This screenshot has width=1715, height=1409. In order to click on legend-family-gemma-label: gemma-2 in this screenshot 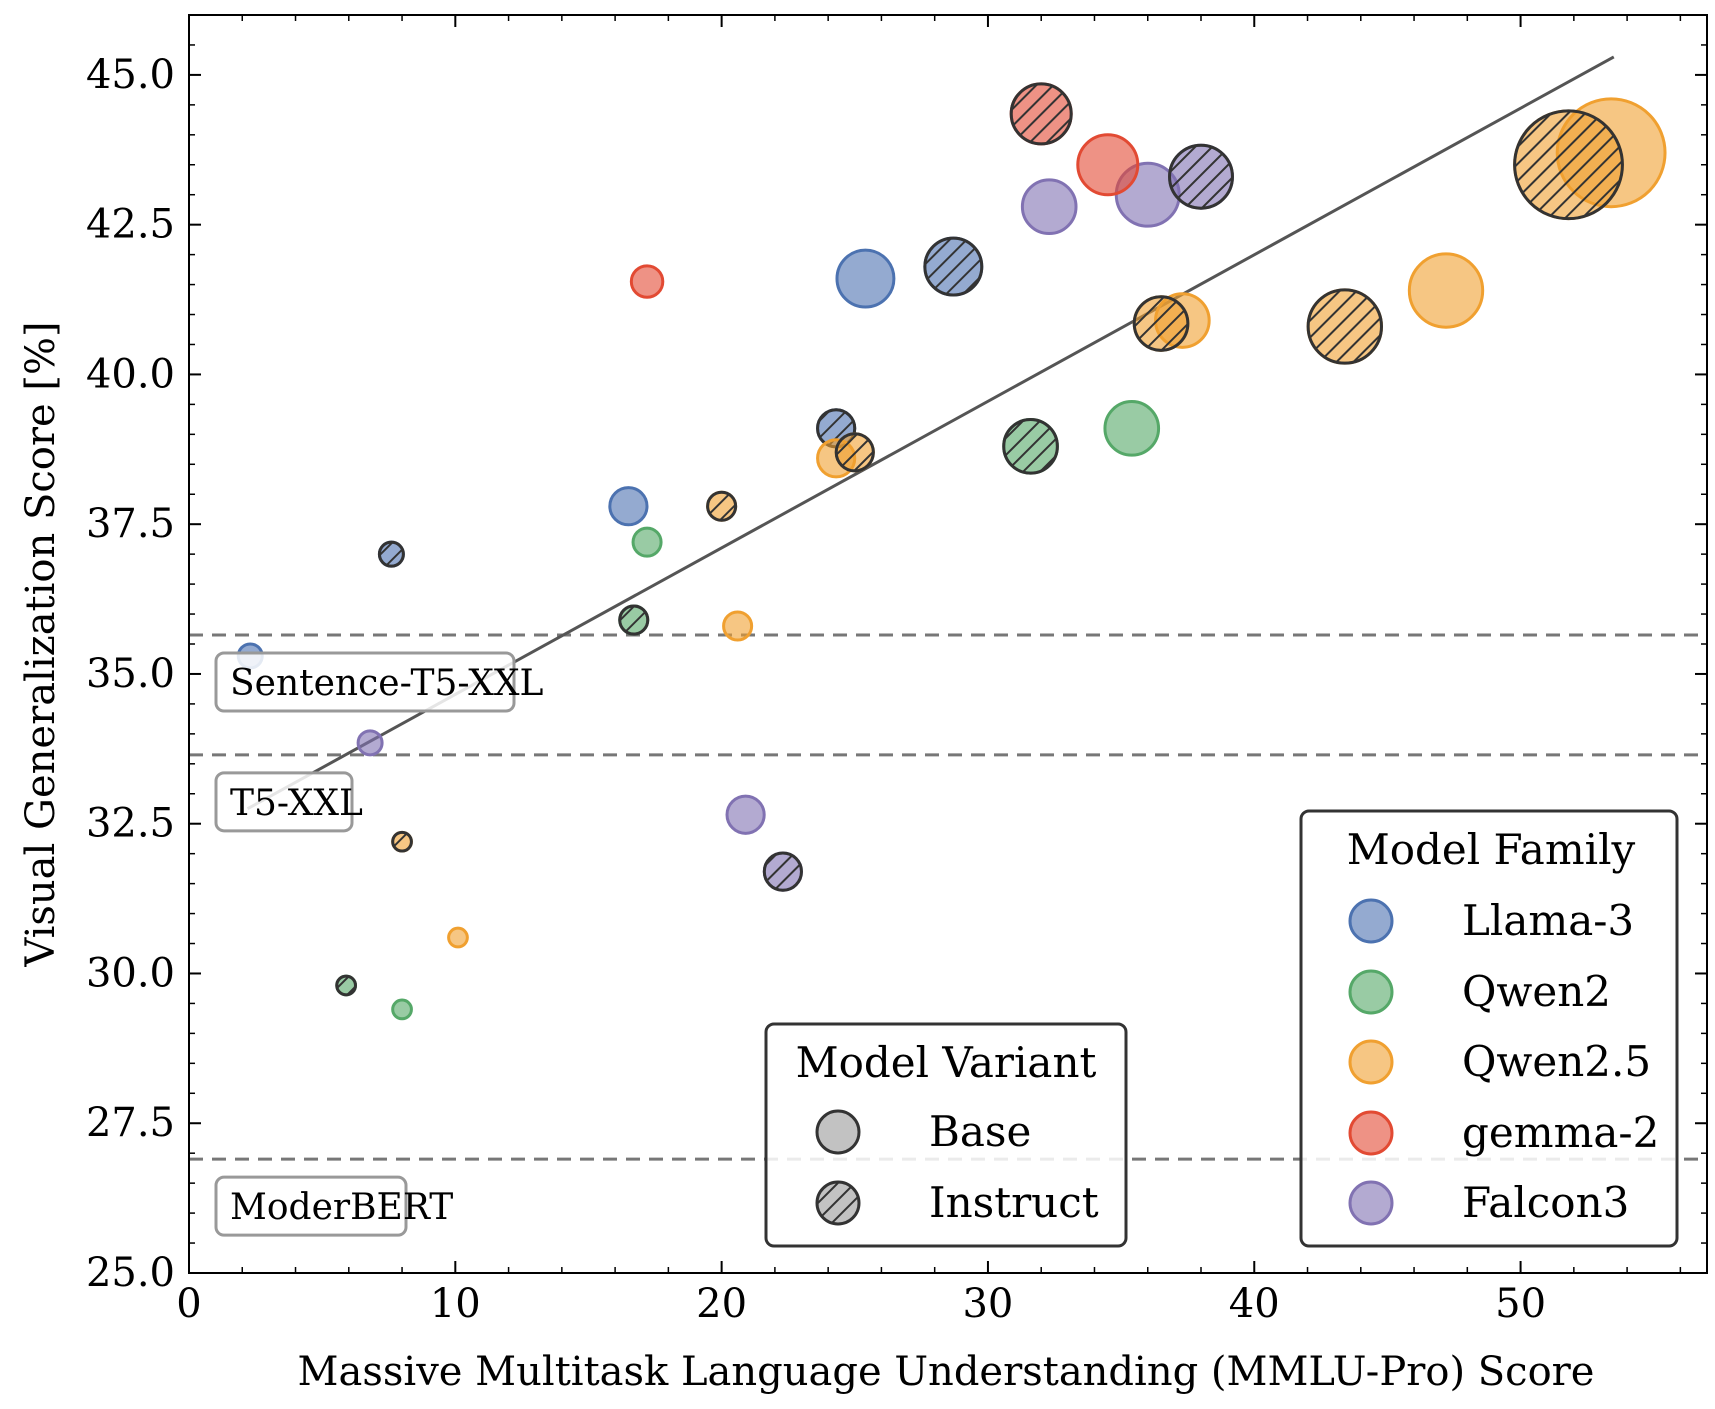, I will do `click(1560, 1132)`.